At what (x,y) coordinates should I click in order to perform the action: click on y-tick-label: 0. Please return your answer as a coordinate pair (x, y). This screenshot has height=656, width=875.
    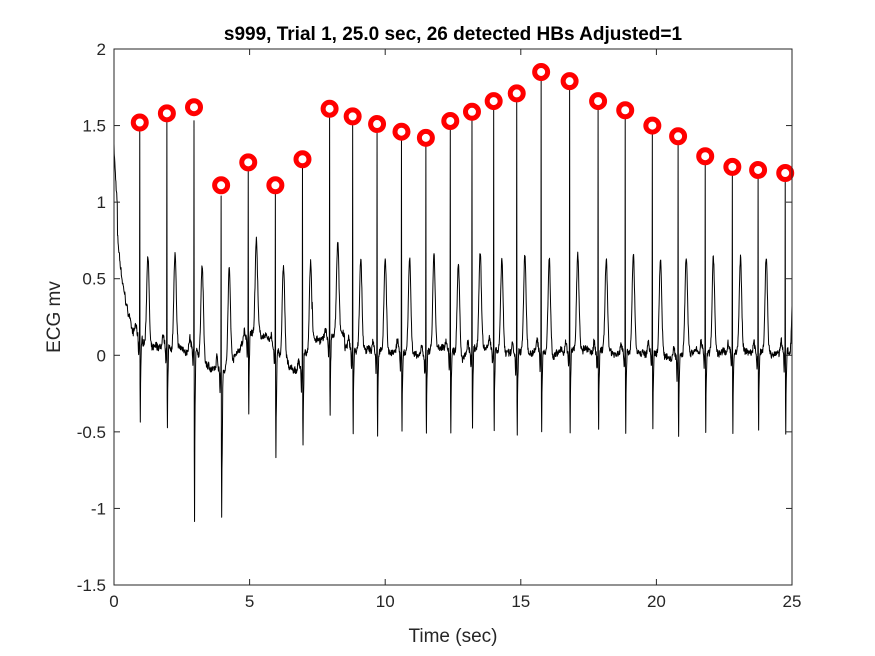
    Looking at the image, I should click on (101, 355).